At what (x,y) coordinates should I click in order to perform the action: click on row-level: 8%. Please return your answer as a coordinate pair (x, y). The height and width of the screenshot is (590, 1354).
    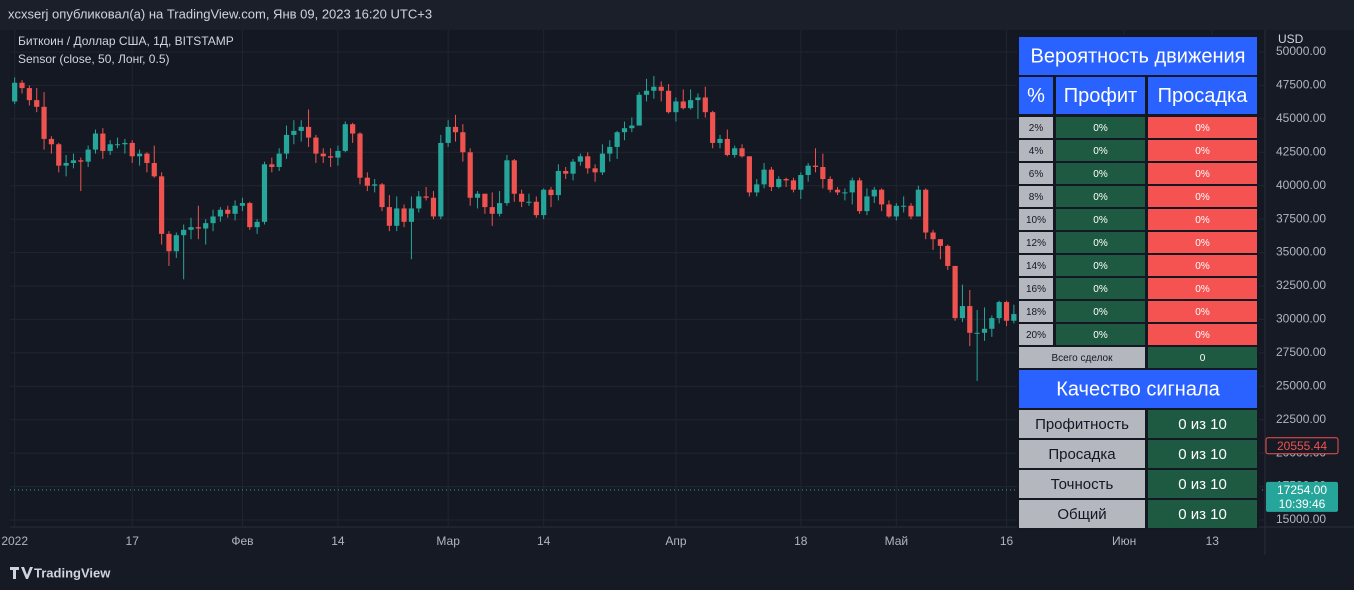
    Looking at the image, I should click on (1036, 197).